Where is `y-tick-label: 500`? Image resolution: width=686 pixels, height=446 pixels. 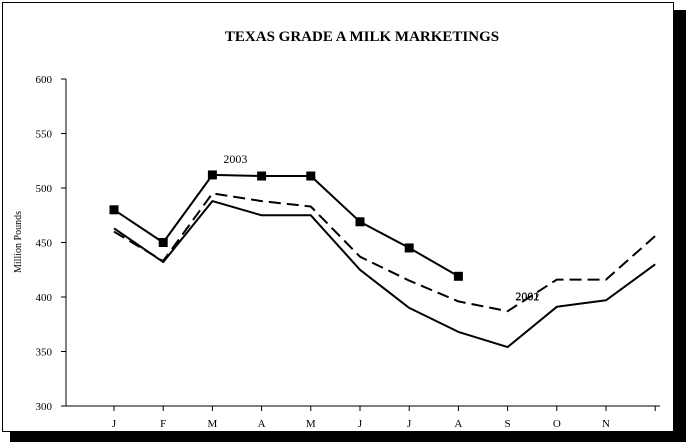 y-tick-label: 500 is located at coordinates (44, 189).